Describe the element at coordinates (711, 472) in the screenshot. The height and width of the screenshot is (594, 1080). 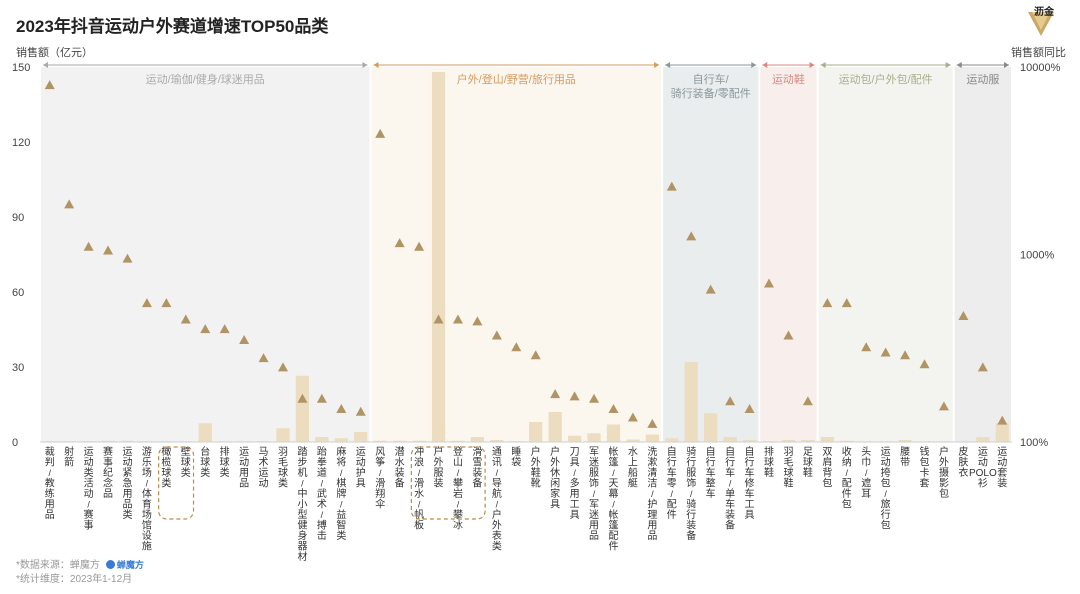
I see `x-tick-label: 自行车整车` at that location.